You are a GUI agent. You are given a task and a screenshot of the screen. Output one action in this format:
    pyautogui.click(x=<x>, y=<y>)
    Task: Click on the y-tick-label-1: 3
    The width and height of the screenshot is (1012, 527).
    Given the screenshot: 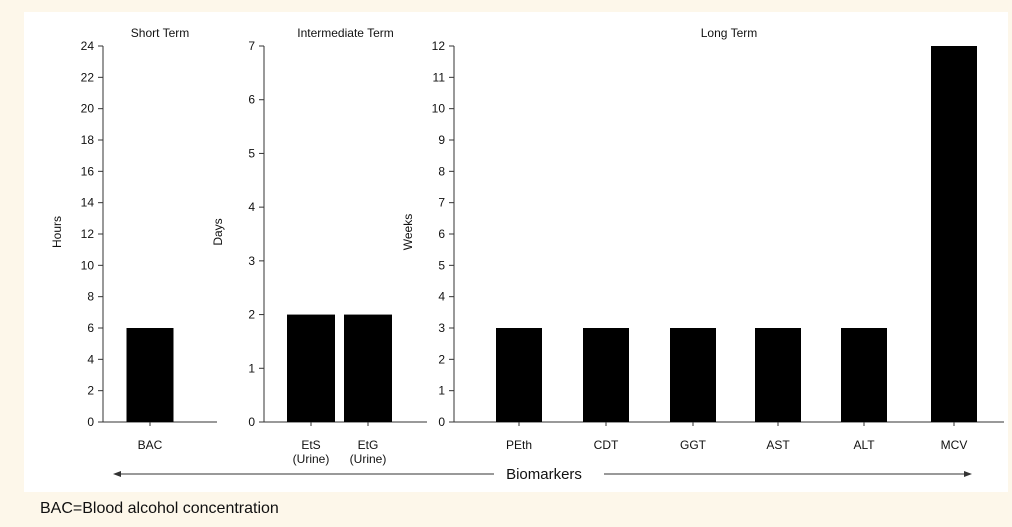 What is the action you would take?
    pyautogui.click(x=251, y=261)
    